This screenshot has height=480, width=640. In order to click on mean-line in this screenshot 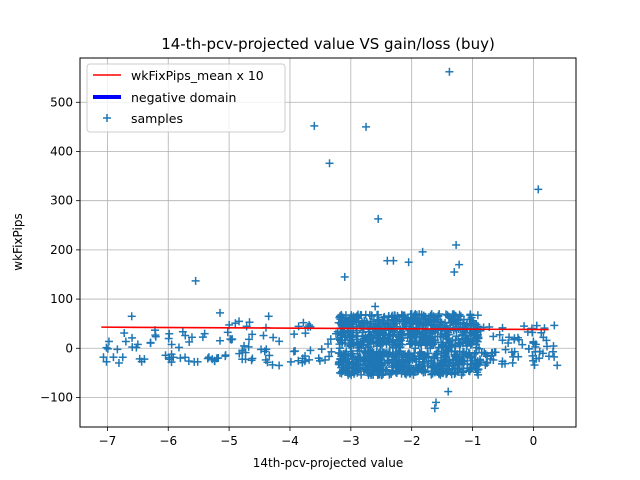, I will do `click(325, 328)`.